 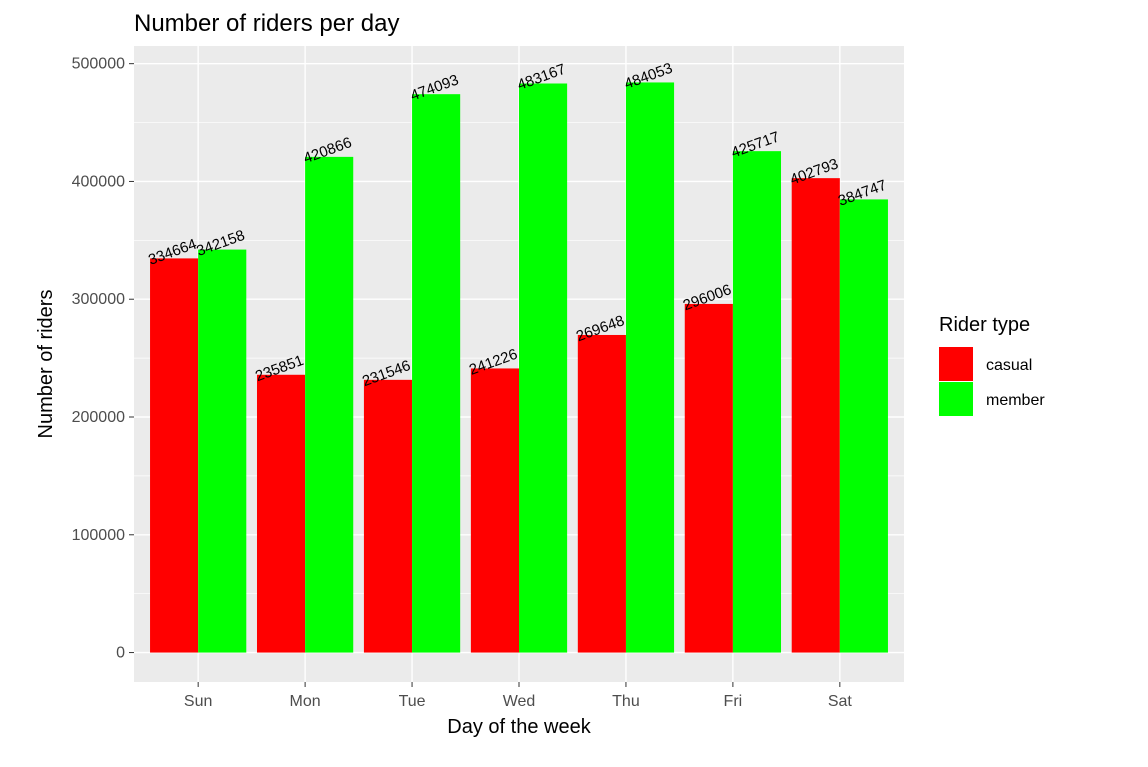 What do you see at coordinates (198, 701) in the screenshot?
I see `x-tick-label: Sun` at bounding box center [198, 701].